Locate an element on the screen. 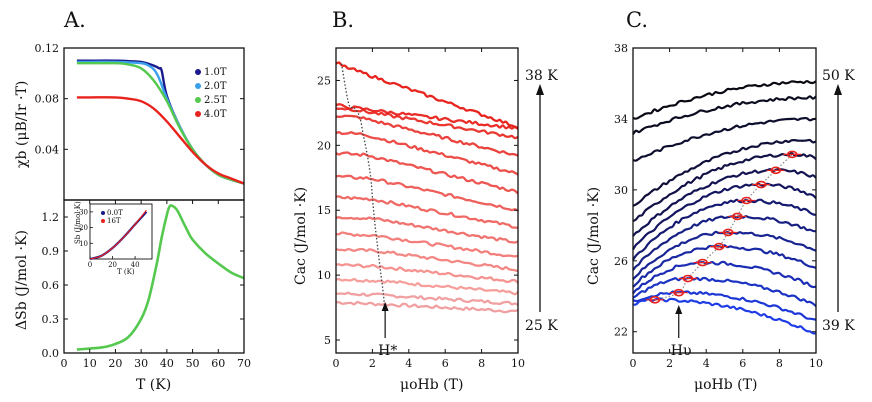 The image size is (872, 402). inset-ytick-label: 10 is located at coordinates (83, 244).